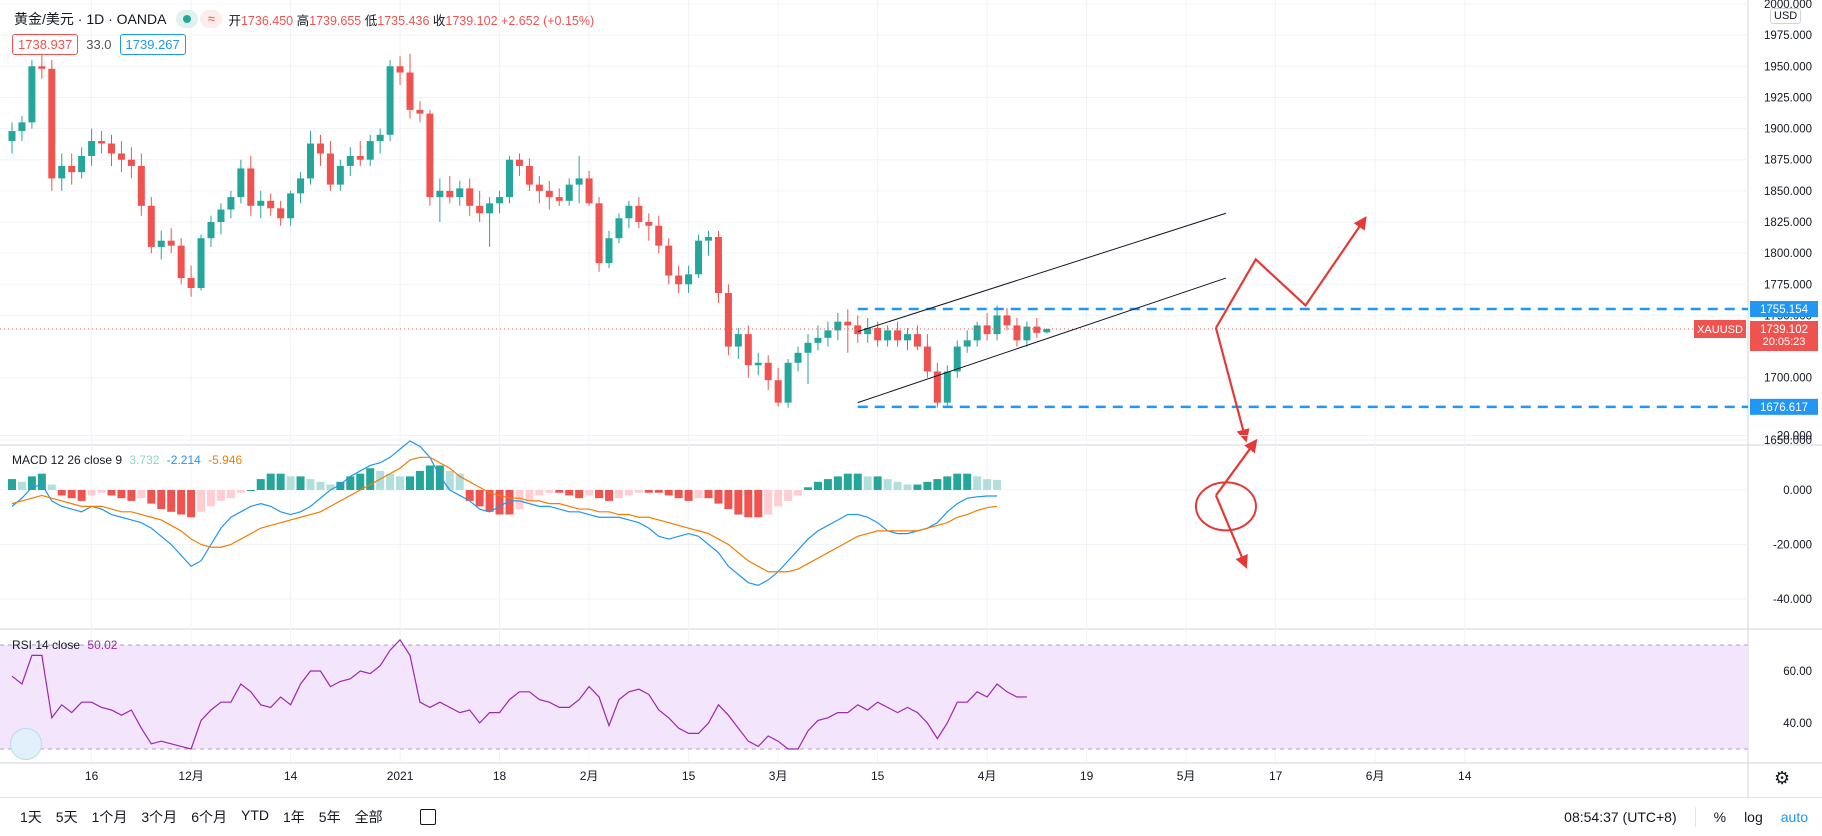  I want to click on market-open-icon, so click(187, 19).